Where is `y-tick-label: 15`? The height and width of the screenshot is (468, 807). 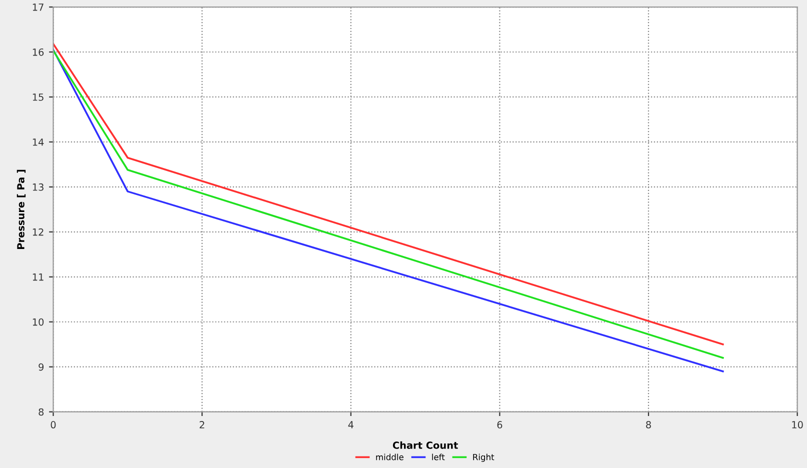 y-tick-label: 15 is located at coordinates (38, 97).